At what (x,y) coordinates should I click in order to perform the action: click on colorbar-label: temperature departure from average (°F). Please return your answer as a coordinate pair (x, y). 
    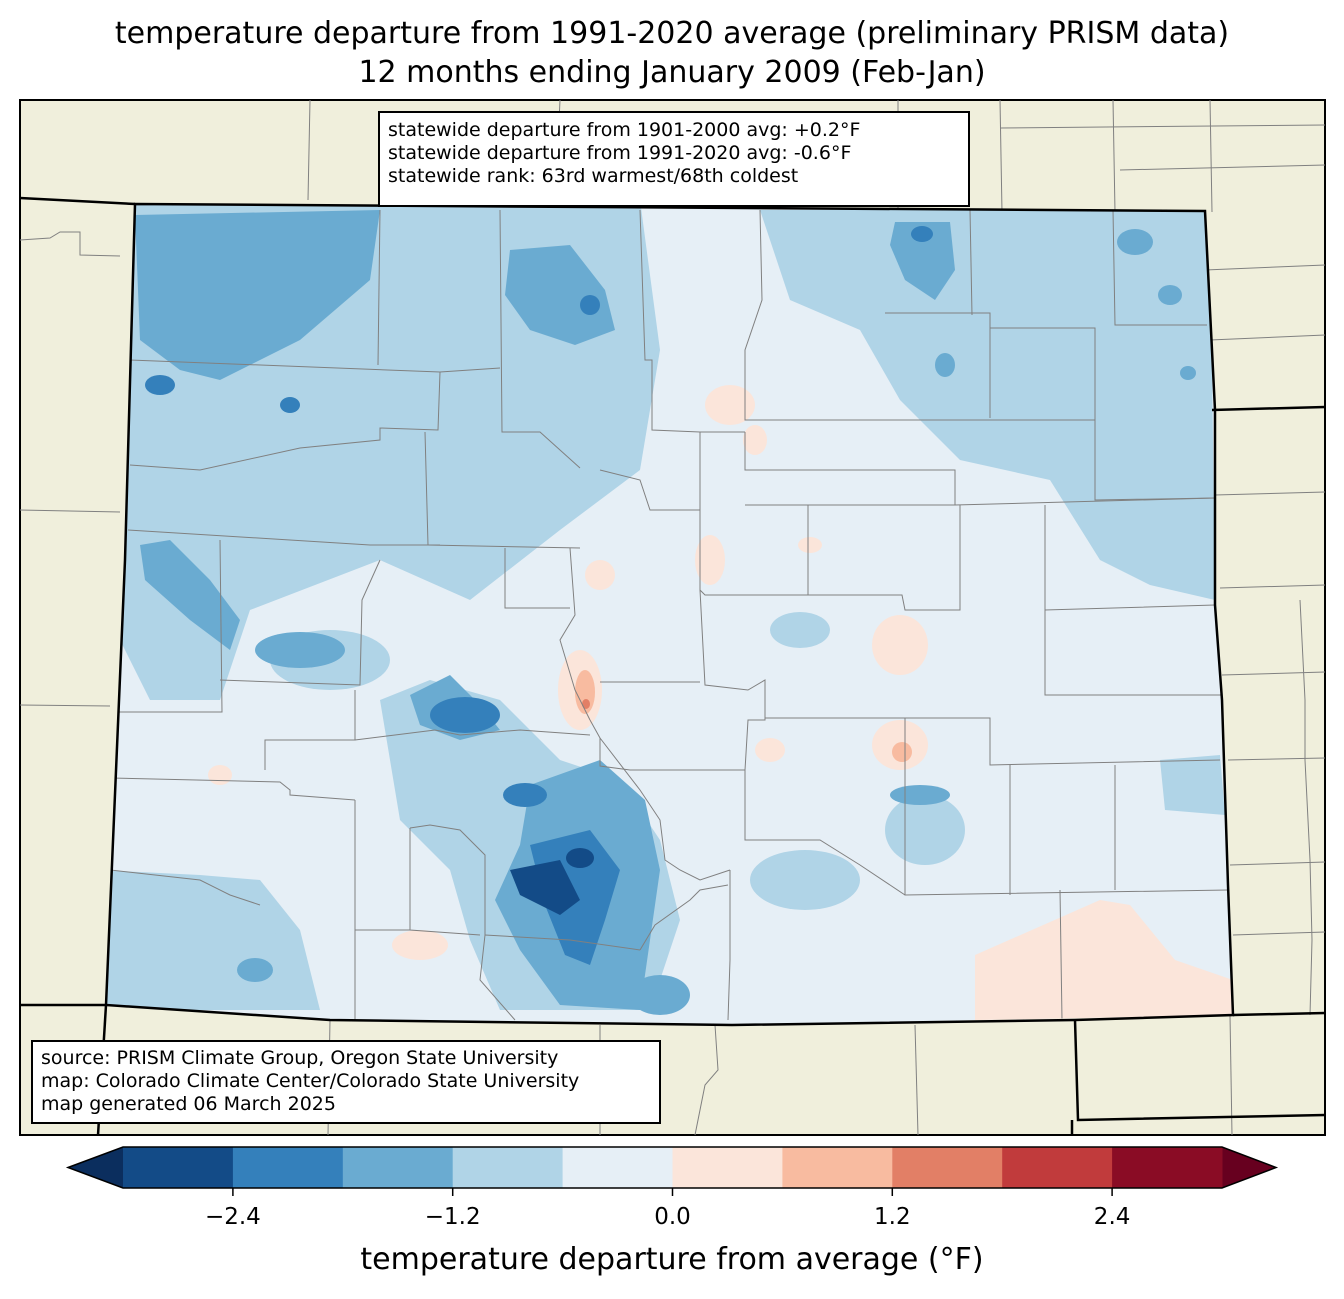
    Looking at the image, I should click on (672, 1259).